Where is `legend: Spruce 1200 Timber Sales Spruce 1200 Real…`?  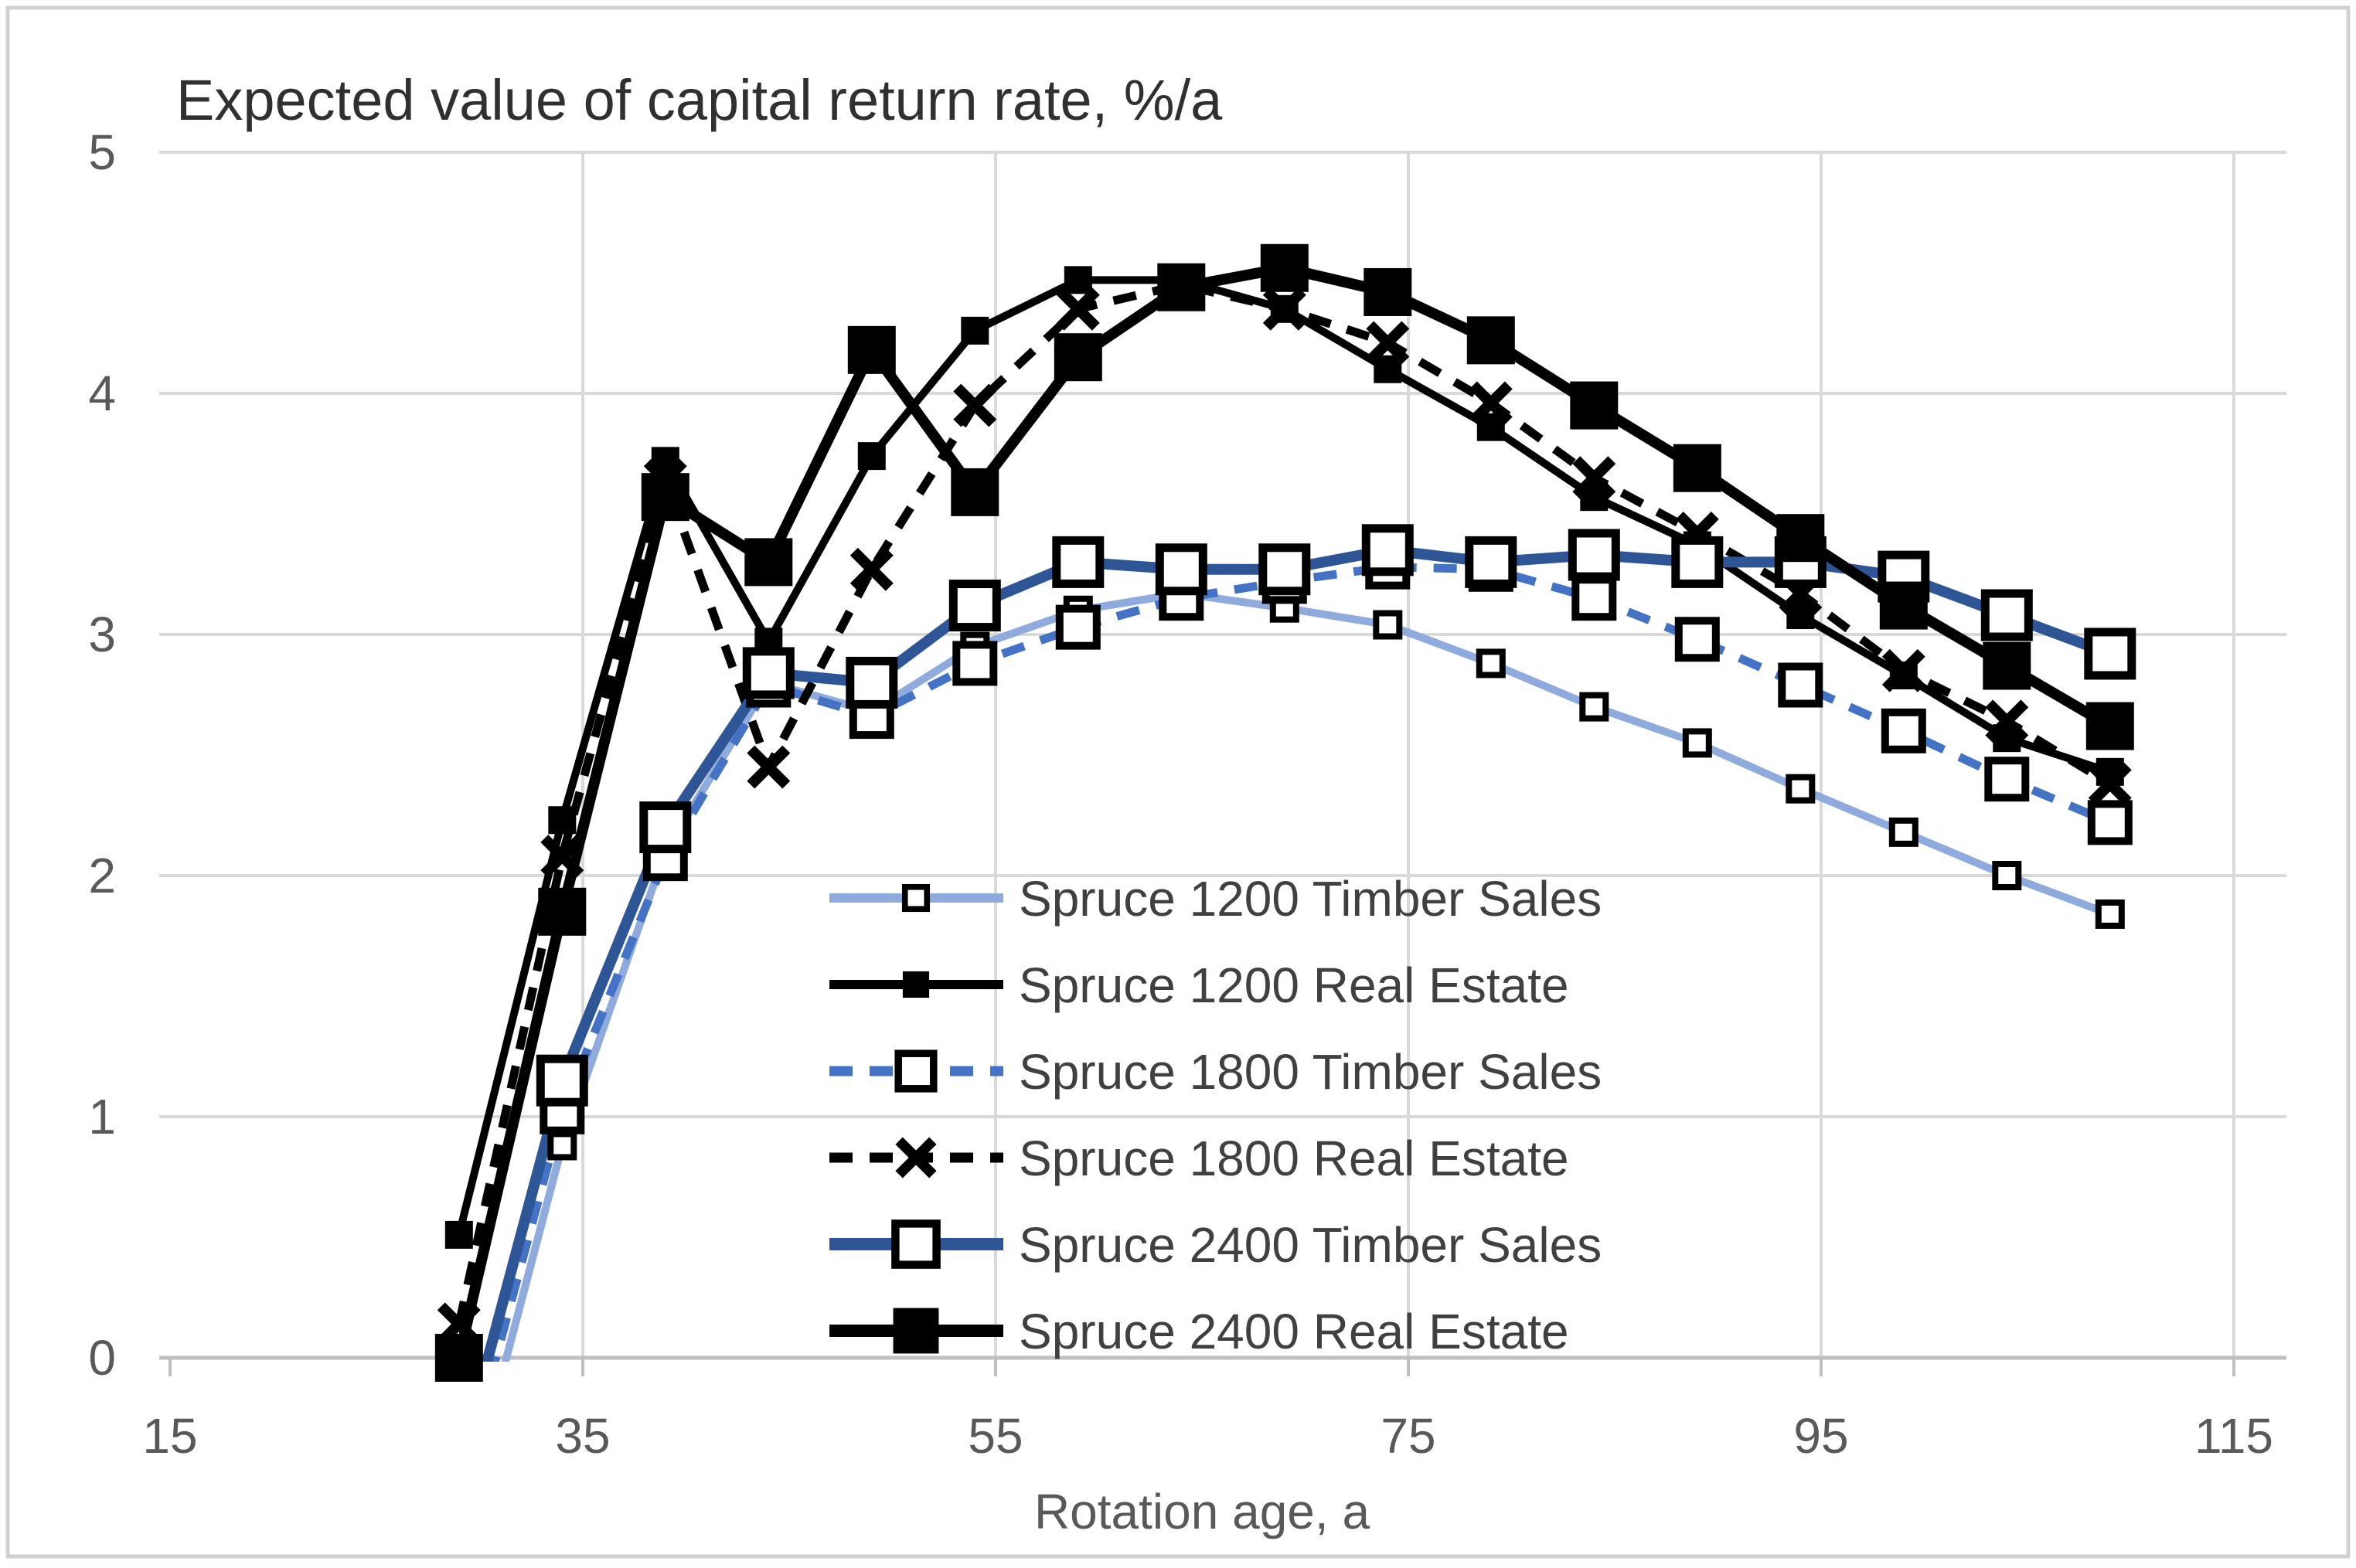
legend: Spruce 1200 Timber Sales Spruce 1200 Real… is located at coordinates (1215, 1115).